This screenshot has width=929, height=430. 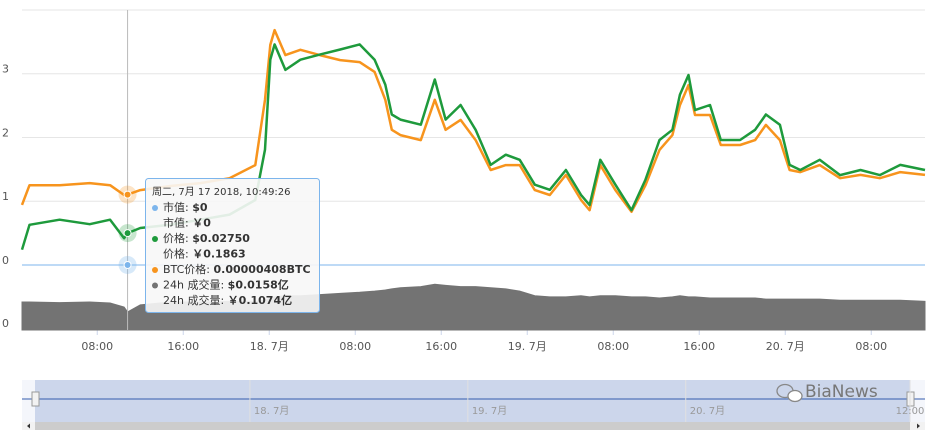 What do you see at coordinates (258, 285) in the screenshot?
I see `tooltip-value: $0.0158亿` at bounding box center [258, 285].